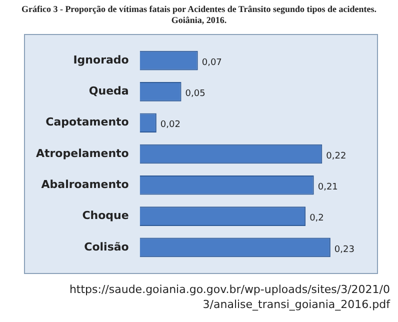 Image resolution: width=398 pixels, height=322 pixels. Describe the element at coordinates (328, 187) in the screenshot. I see `data-label: 0,21` at that location.